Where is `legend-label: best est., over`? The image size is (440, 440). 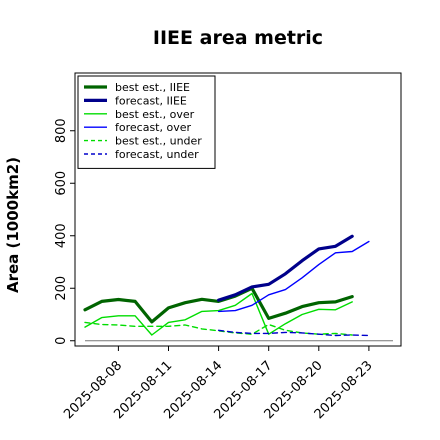
legend-label: best est., over is located at coordinates (155, 114).